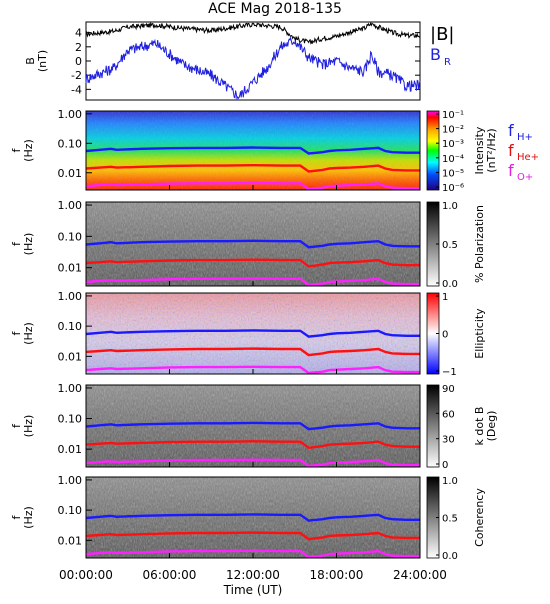  I want to click on colorbar-unit-intensity: (nT²/Hz), so click(491, 150).